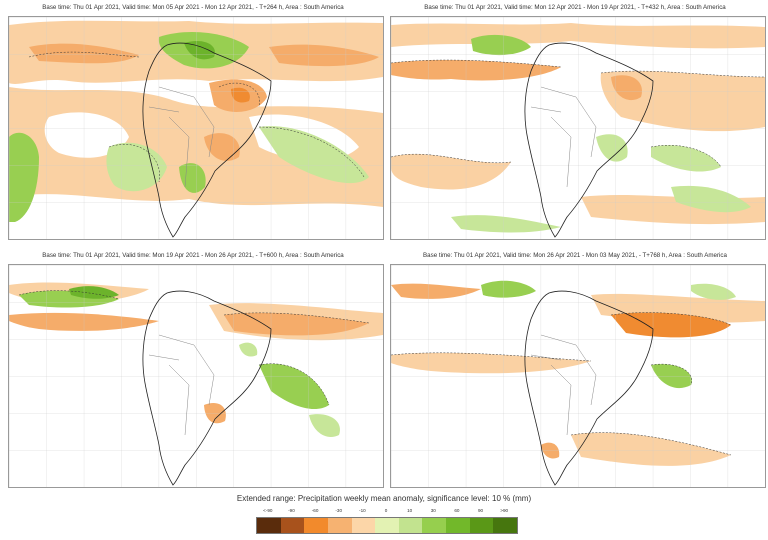 This screenshot has height=540, width=768. What do you see at coordinates (339, 510) in the screenshot?
I see `legend-tick-label: -30` at bounding box center [339, 510].